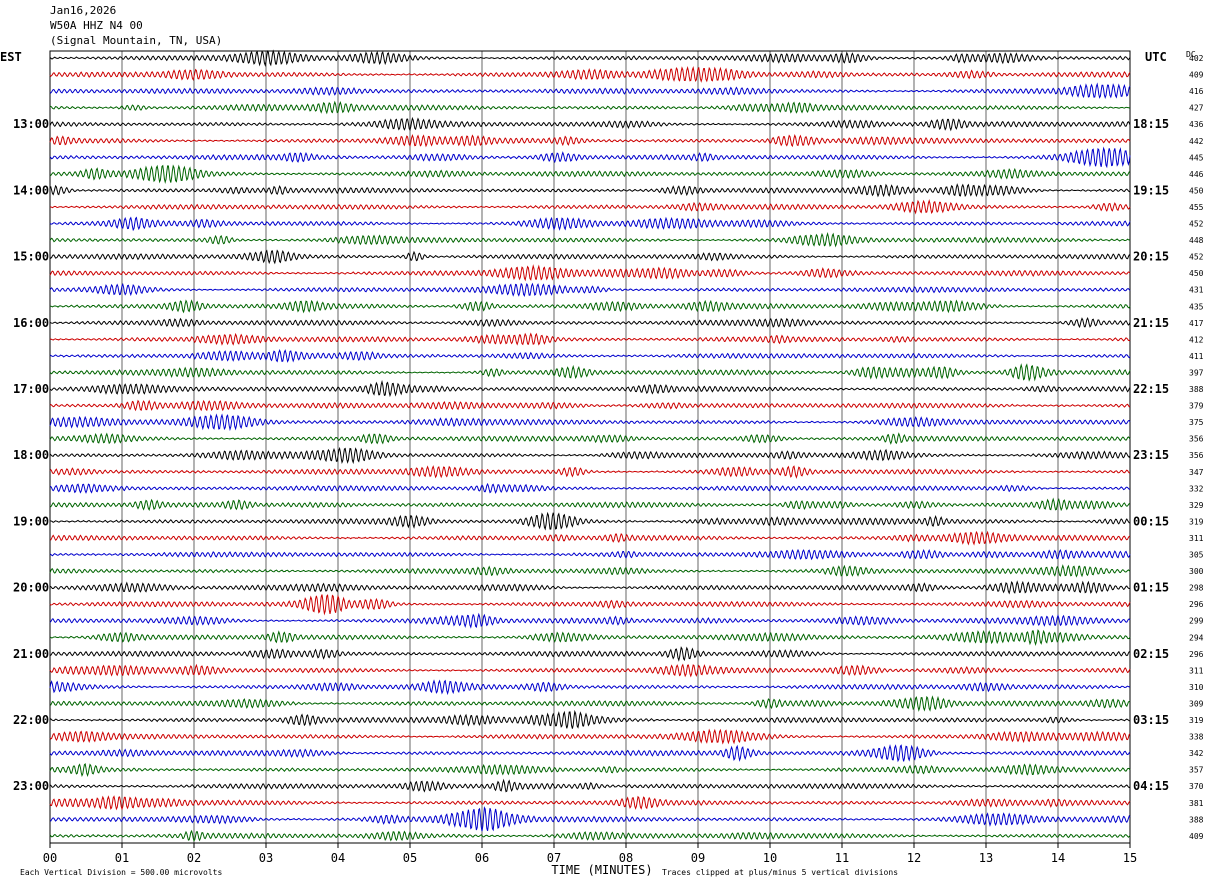 This screenshot has height=886, width=1210. Describe the element at coordinates (1151, 720) in the screenshot. I see `hour-label-right: 03:15` at that location.